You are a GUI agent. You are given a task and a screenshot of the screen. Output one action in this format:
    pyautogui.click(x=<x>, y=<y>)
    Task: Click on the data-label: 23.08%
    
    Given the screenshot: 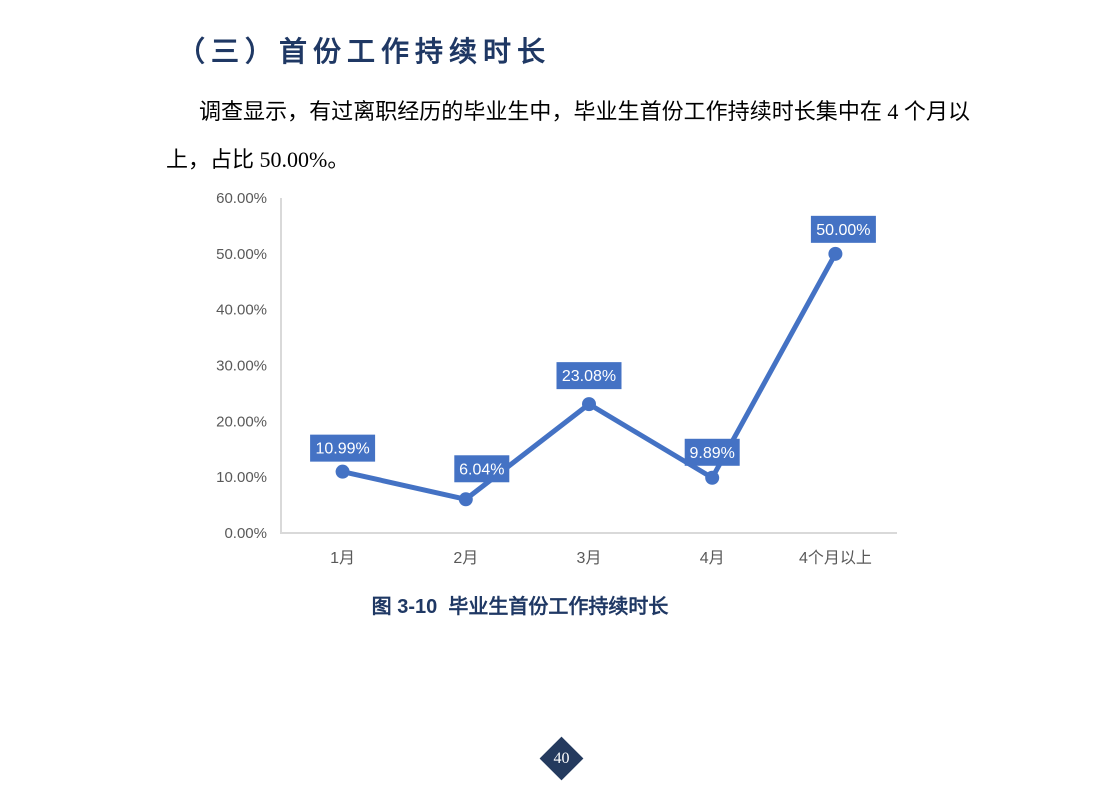 What is the action you would take?
    pyautogui.click(x=589, y=376)
    